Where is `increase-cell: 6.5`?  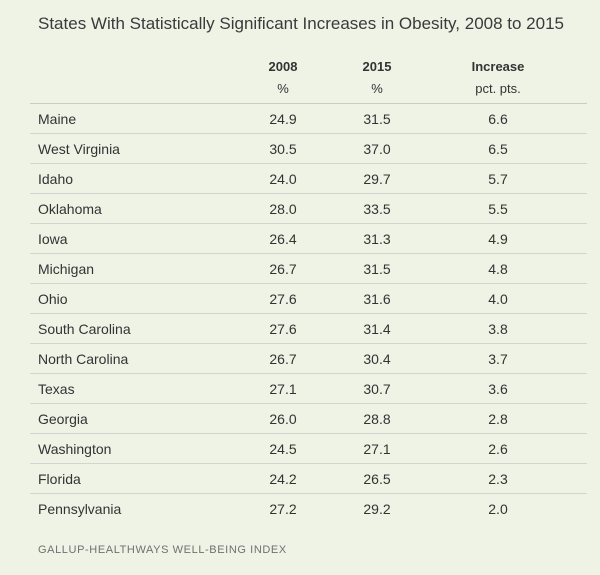
increase-cell: 6.5 is located at coordinates (498, 149).